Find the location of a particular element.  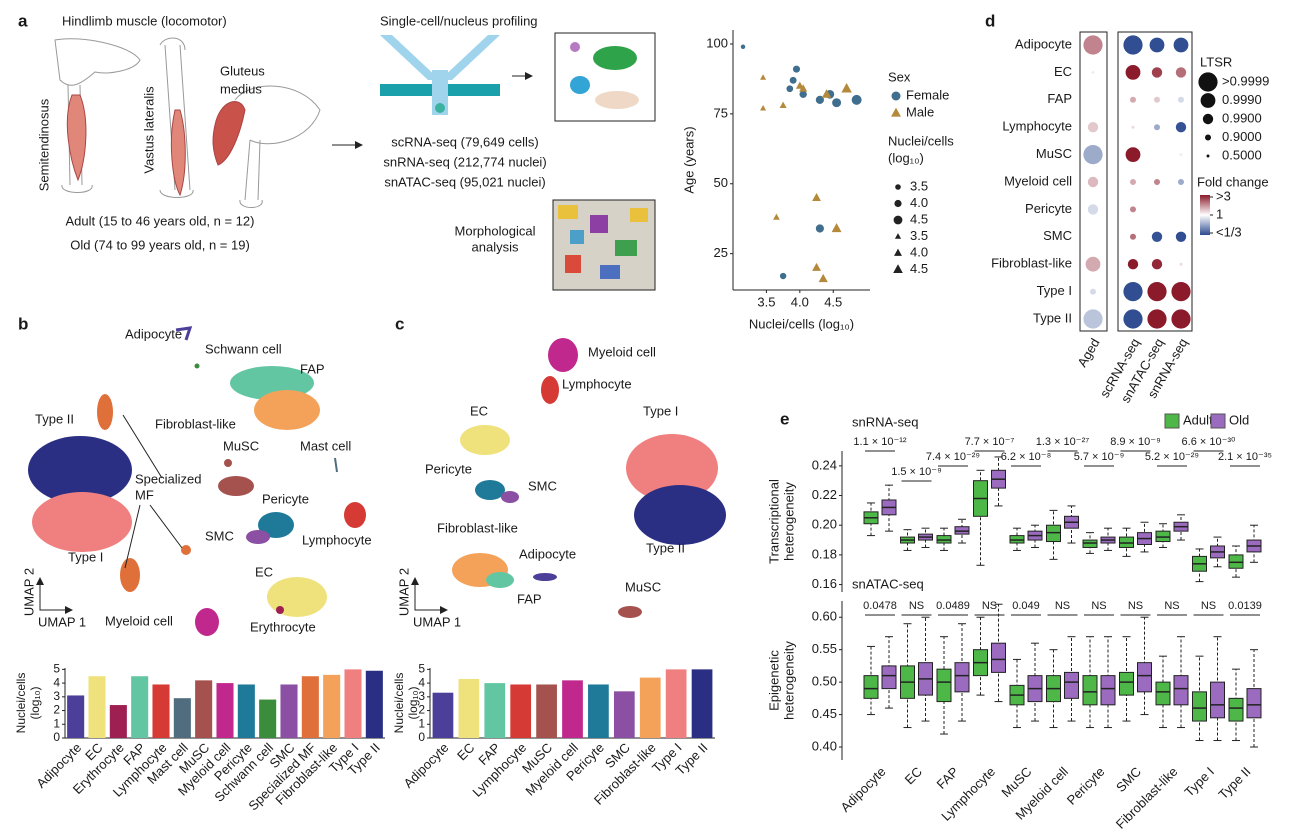

panel-label: c is located at coordinates (399, 323).